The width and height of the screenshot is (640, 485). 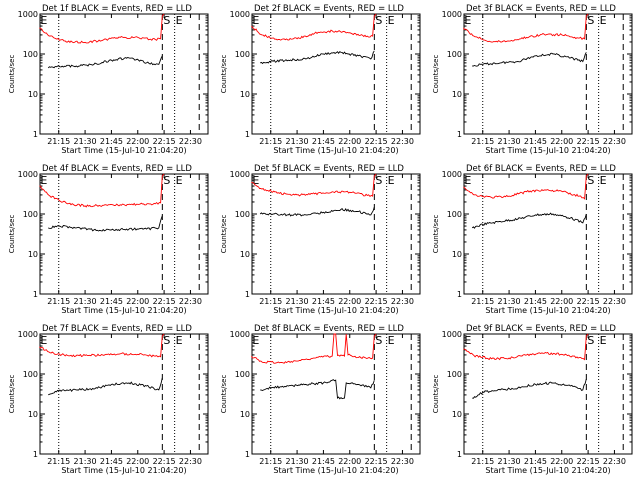 I want to click on panel-title: Det 7f BLACK = Events, RED = LLD, so click(x=117, y=329).